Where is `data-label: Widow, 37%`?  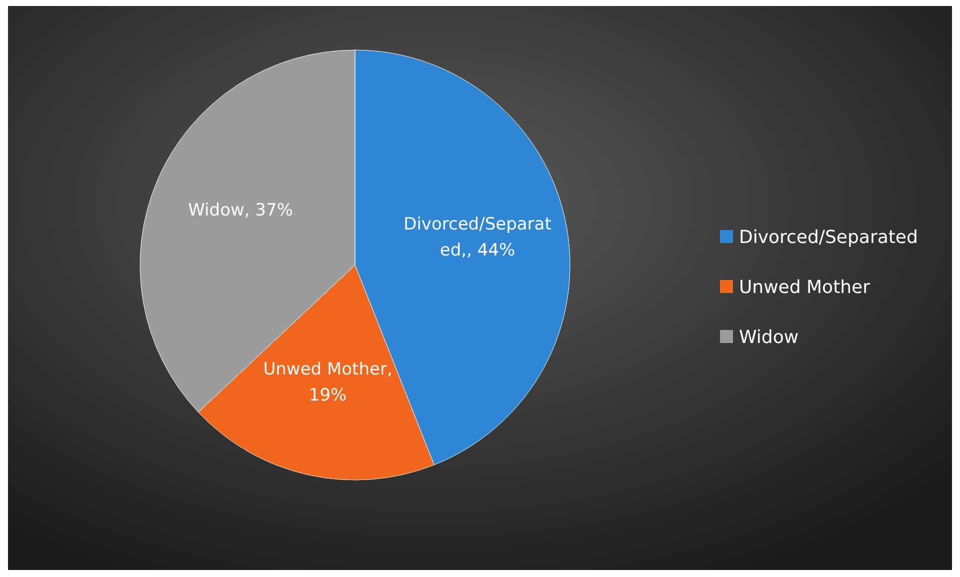 data-label: Widow, 37% is located at coordinates (240, 210).